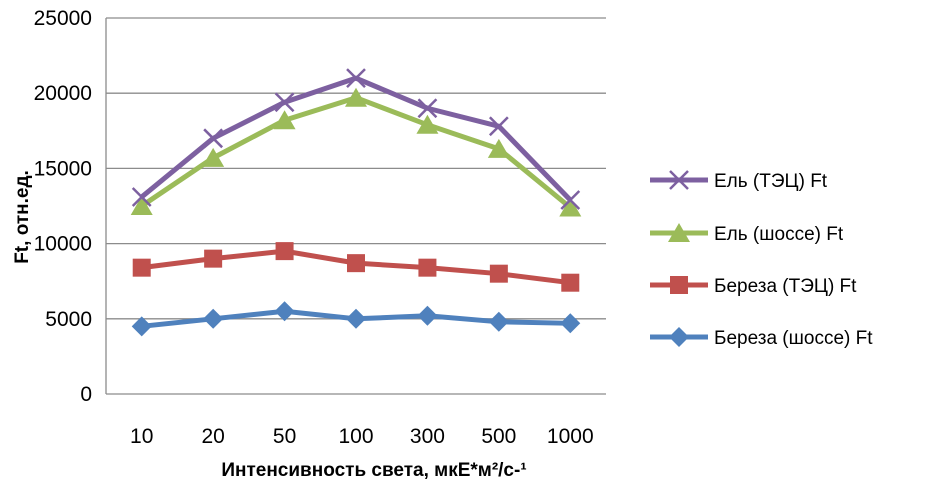  What do you see at coordinates (141, 436) in the screenshot?
I see `x-tick-label: 10` at bounding box center [141, 436].